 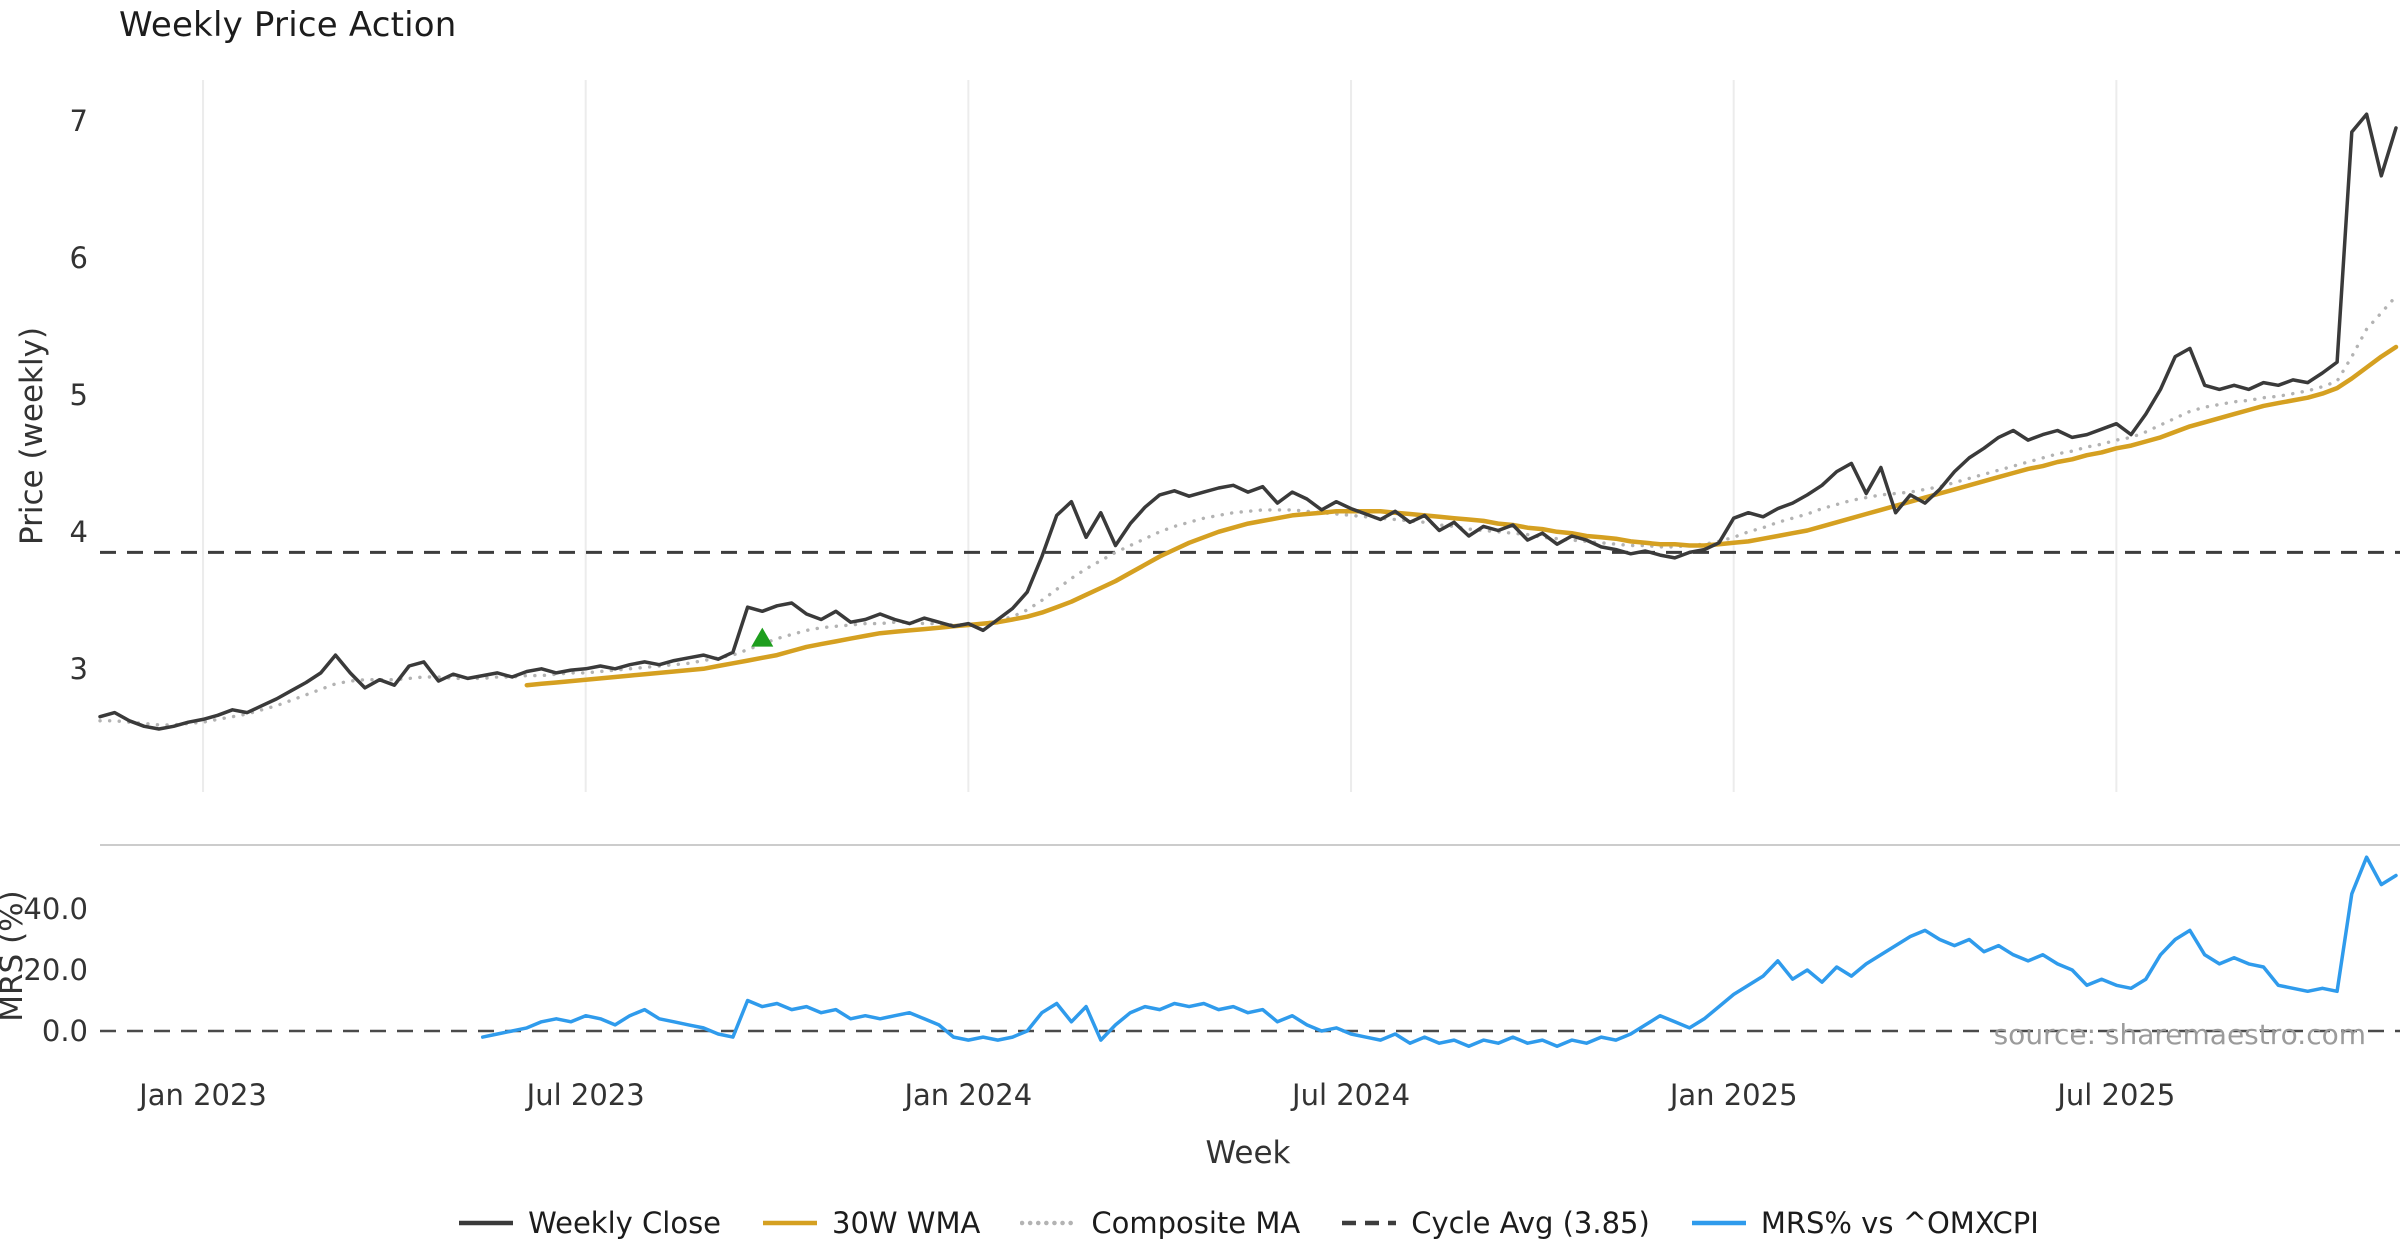 I want to click on legend-label: 30W WMA, so click(x=906, y=1223).